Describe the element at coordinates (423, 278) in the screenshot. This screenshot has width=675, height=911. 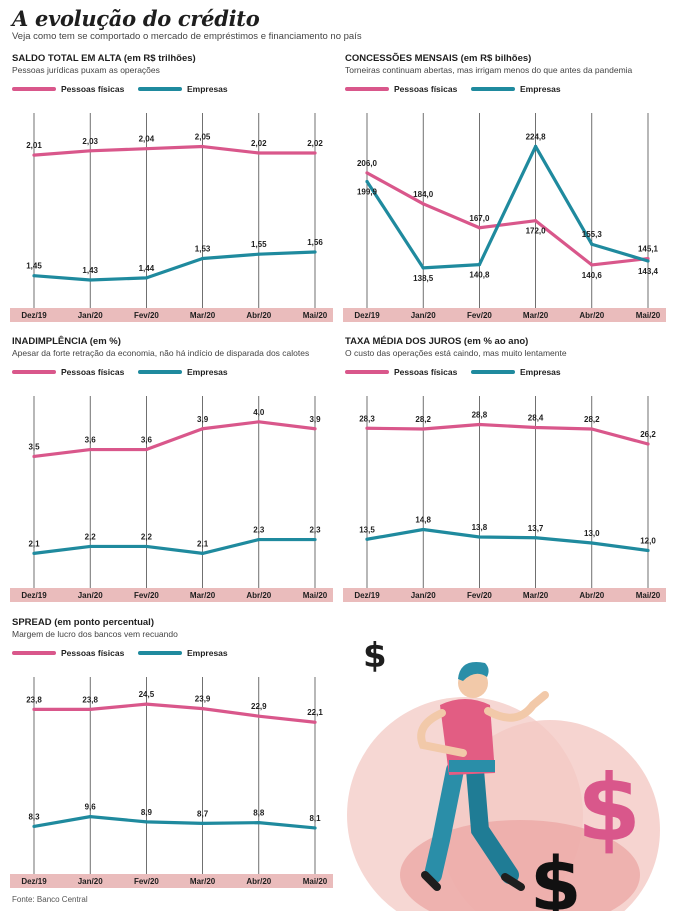
I see `data-label: 138,5` at that location.